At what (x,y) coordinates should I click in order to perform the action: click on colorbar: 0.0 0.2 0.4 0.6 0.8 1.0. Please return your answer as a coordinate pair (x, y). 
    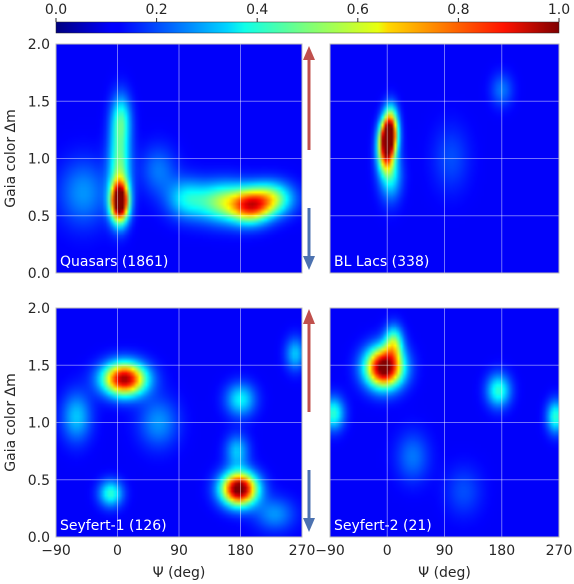
    Looking at the image, I should click on (307, 18).